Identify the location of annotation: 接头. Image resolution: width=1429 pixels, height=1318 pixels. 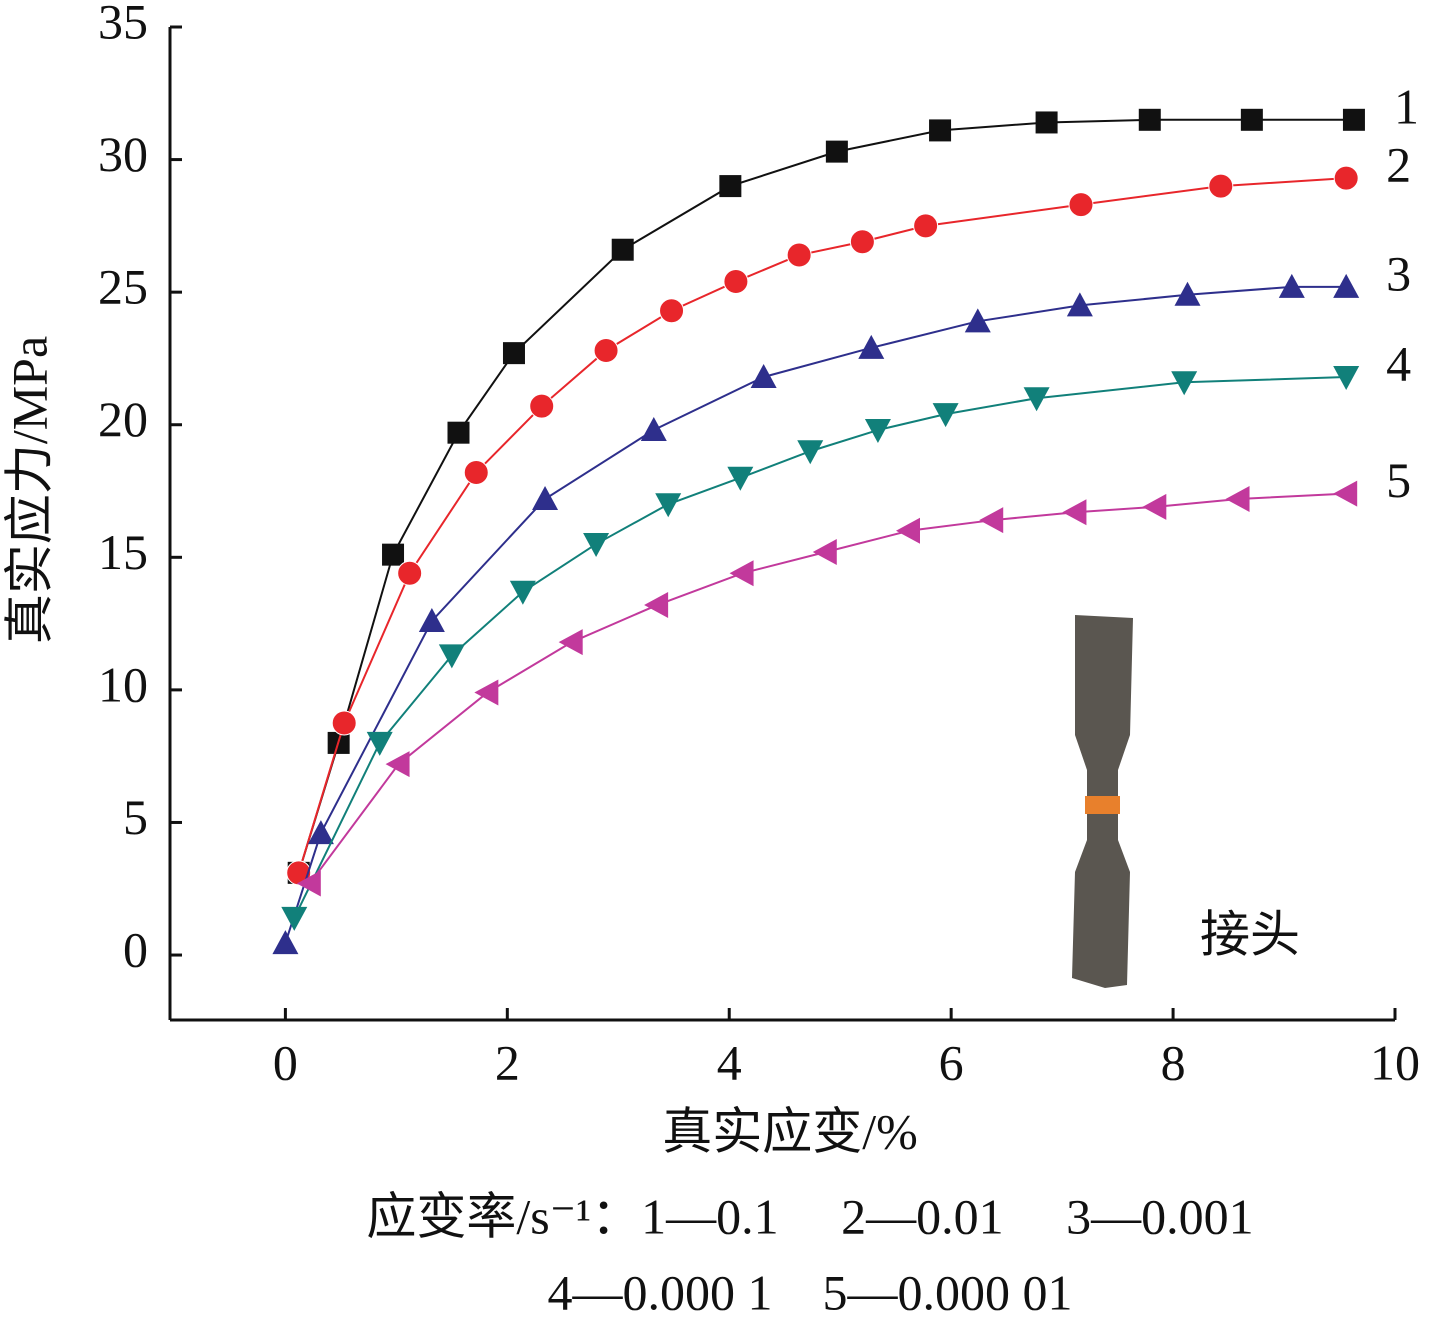
(1250, 934).